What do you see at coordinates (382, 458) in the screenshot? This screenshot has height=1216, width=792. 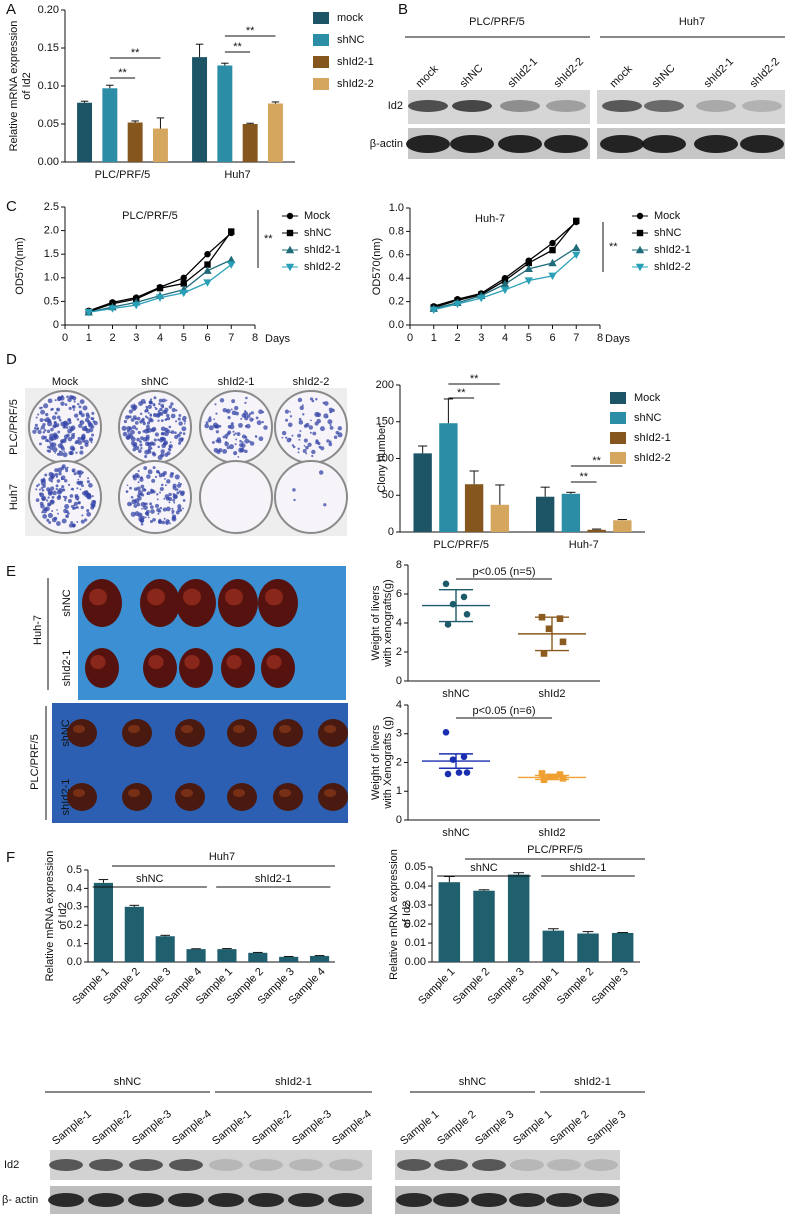 I see `y-axis-label: Clony number` at bounding box center [382, 458].